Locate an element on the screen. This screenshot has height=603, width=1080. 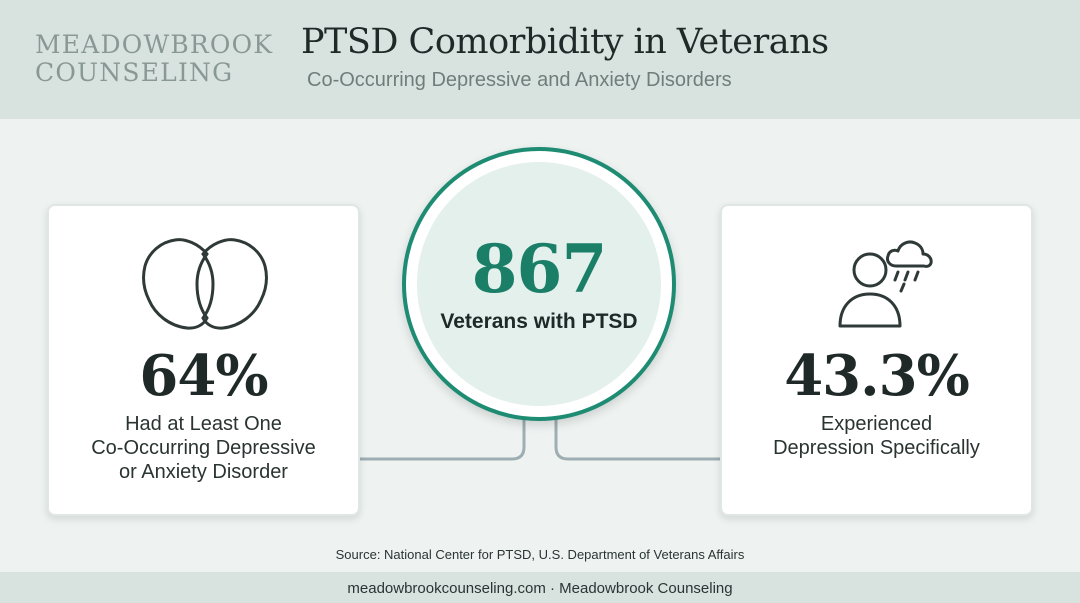
desc-line: or Anxiety Disorder is located at coordinates (203, 472).